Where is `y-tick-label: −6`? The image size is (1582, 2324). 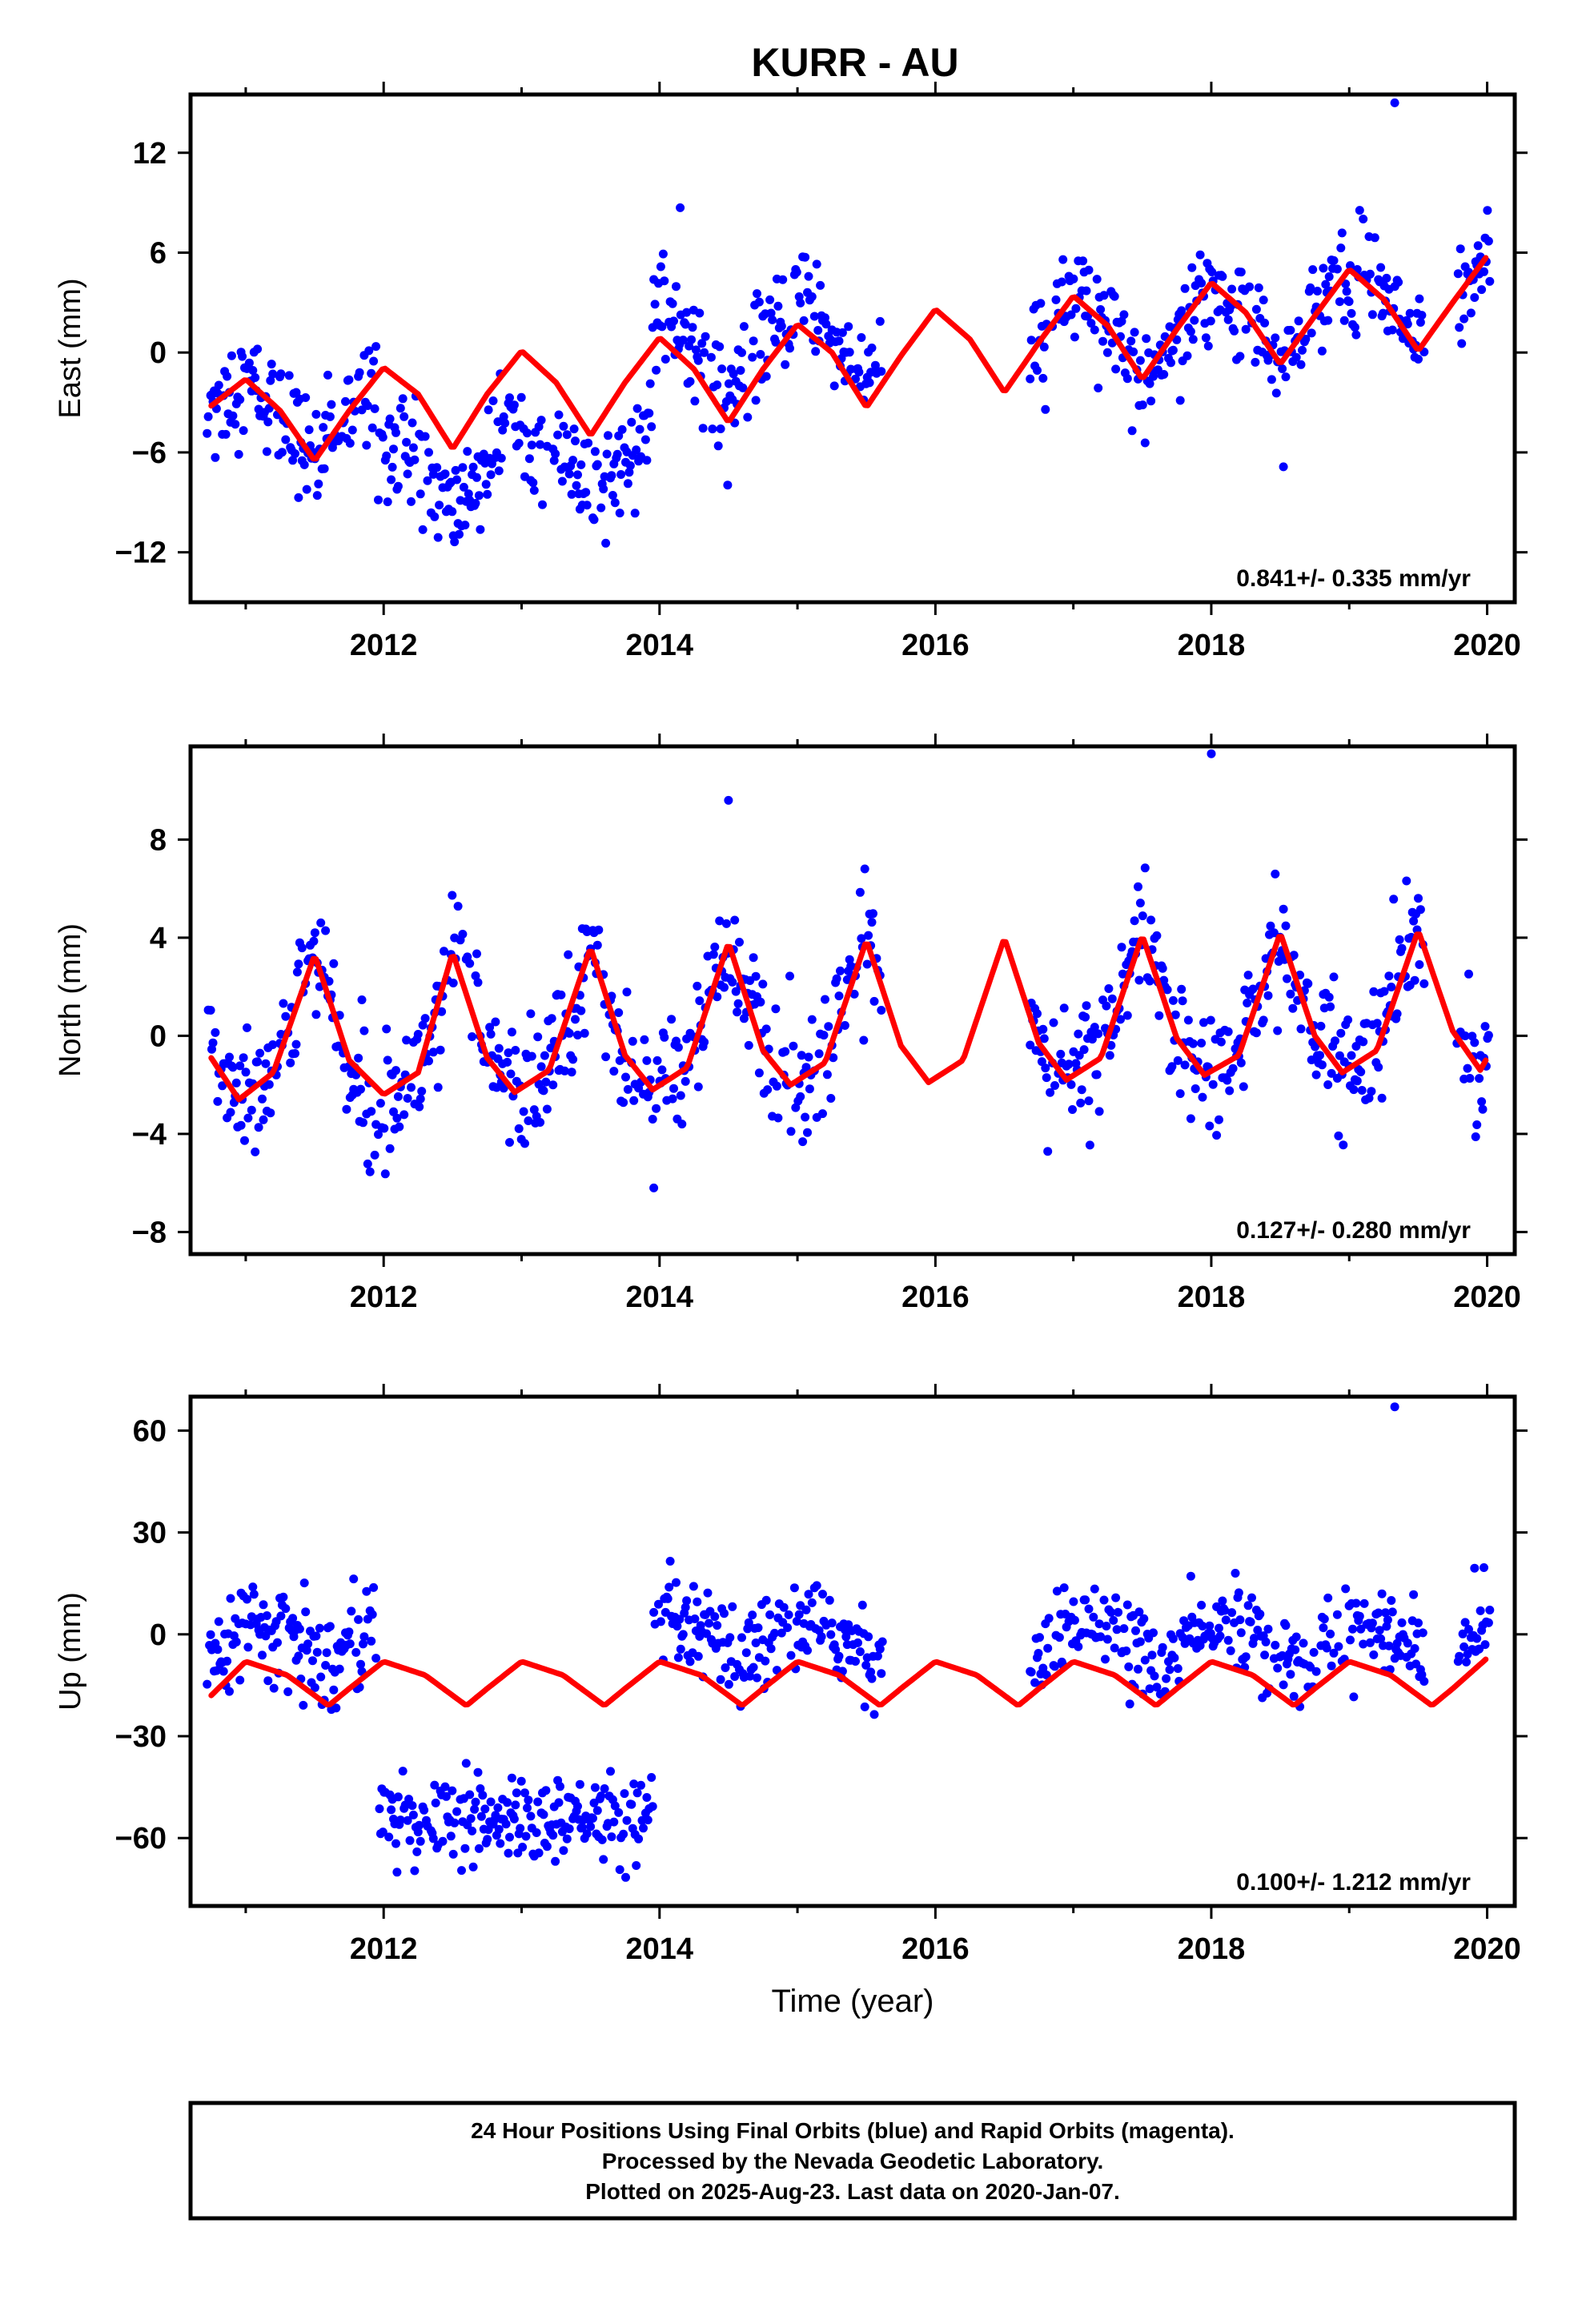
y-tick-label: −6 is located at coordinates (149, 453).